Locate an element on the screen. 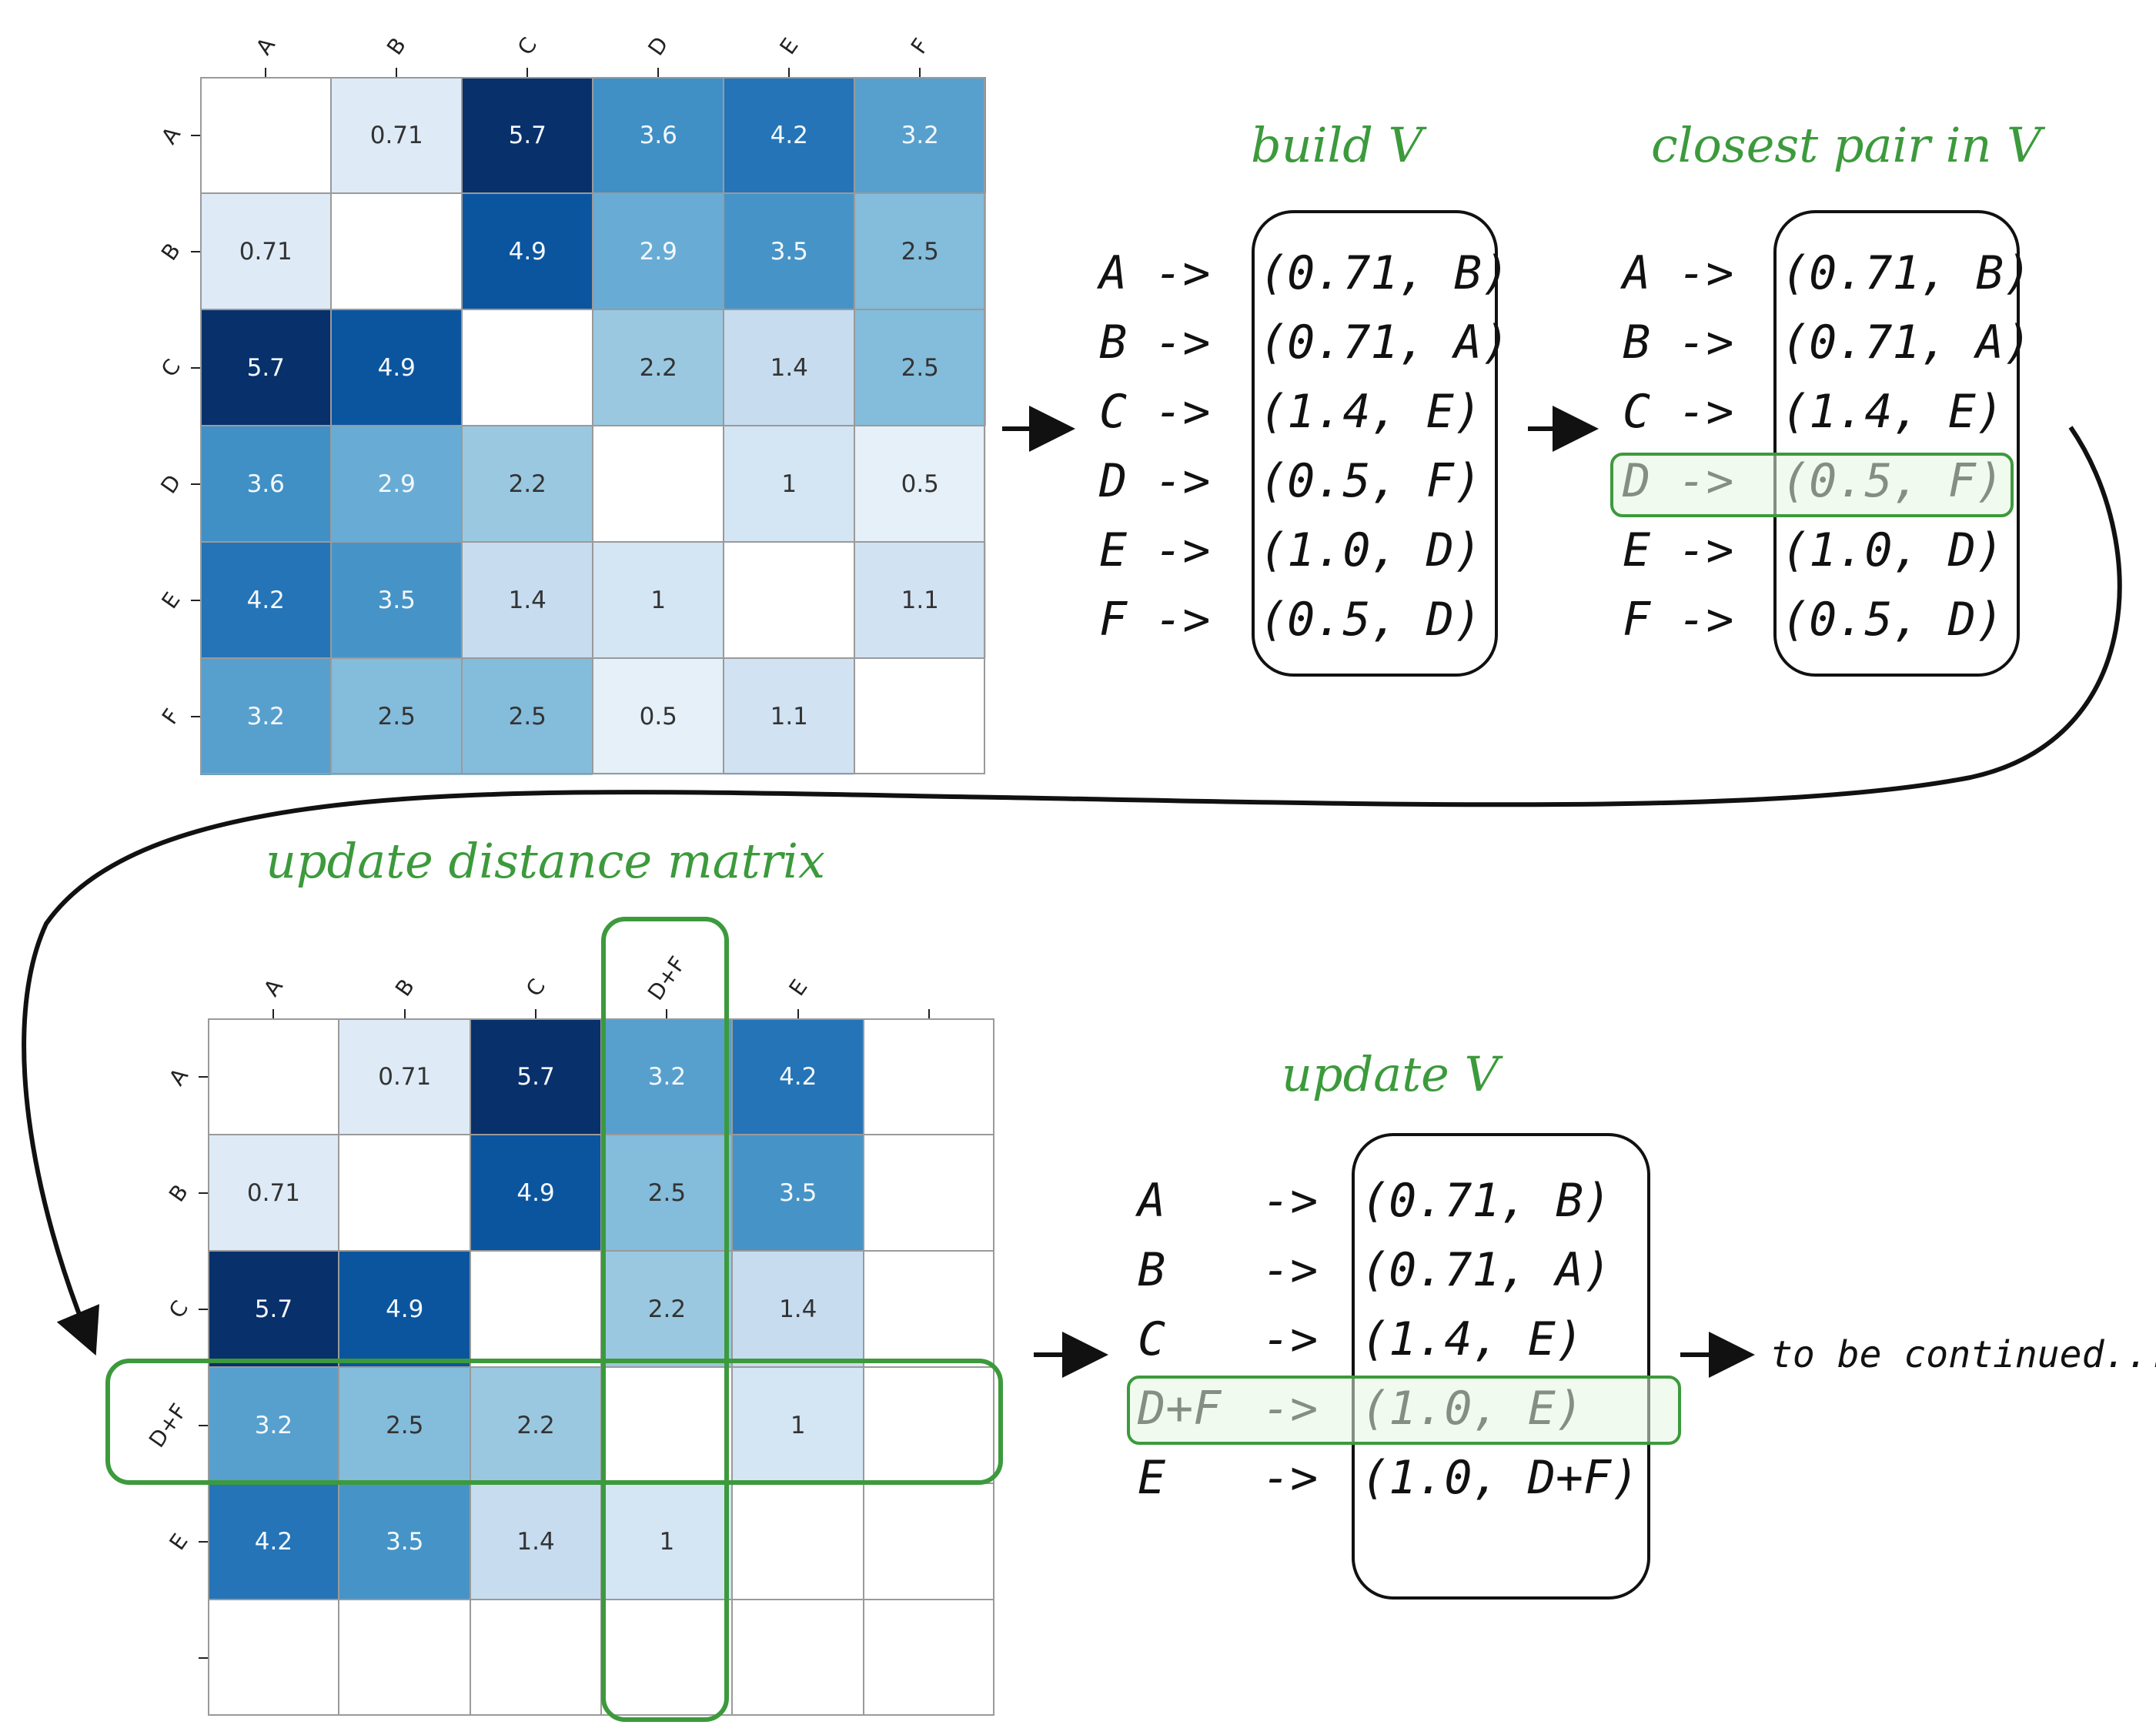 This screenshot has width=2156, height=1735. update-v-row-value: (1.0, D+F) is located at coordinates (1501, 1478).